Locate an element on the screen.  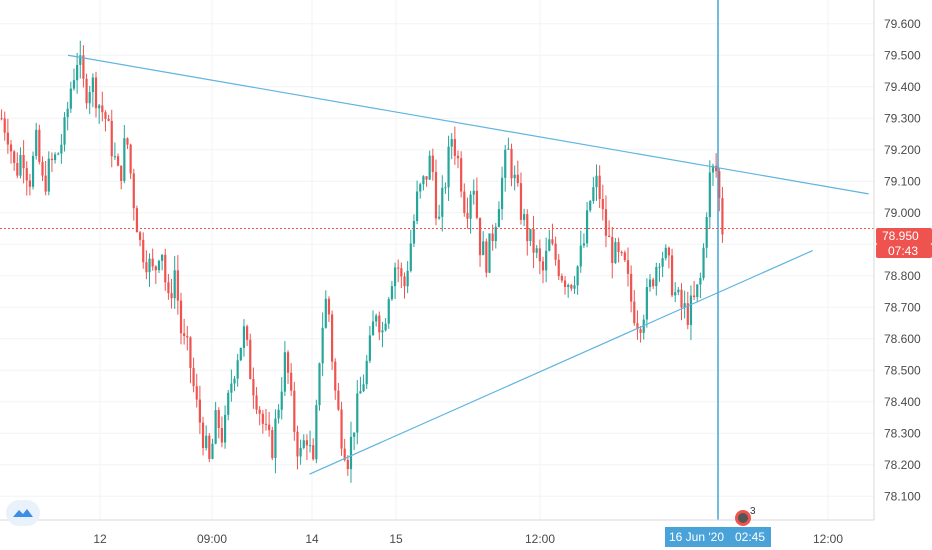
y-tick-label: 79.400 is located at coordinates (902, 87).